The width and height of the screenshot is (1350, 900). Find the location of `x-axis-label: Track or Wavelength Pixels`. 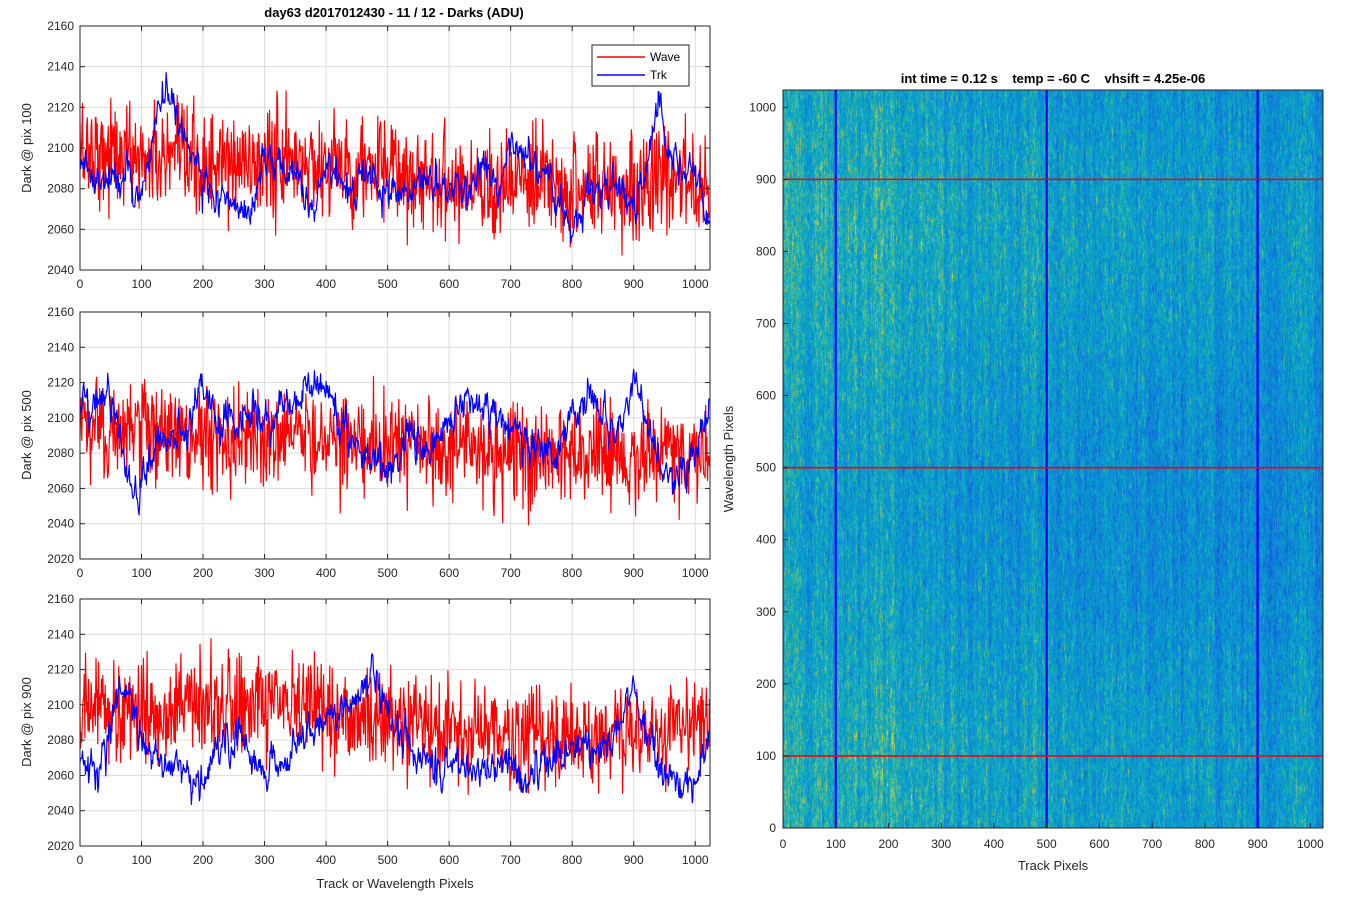

x-axis-label: Track or Wavelength Pixels is located at coordinates (395, 883).